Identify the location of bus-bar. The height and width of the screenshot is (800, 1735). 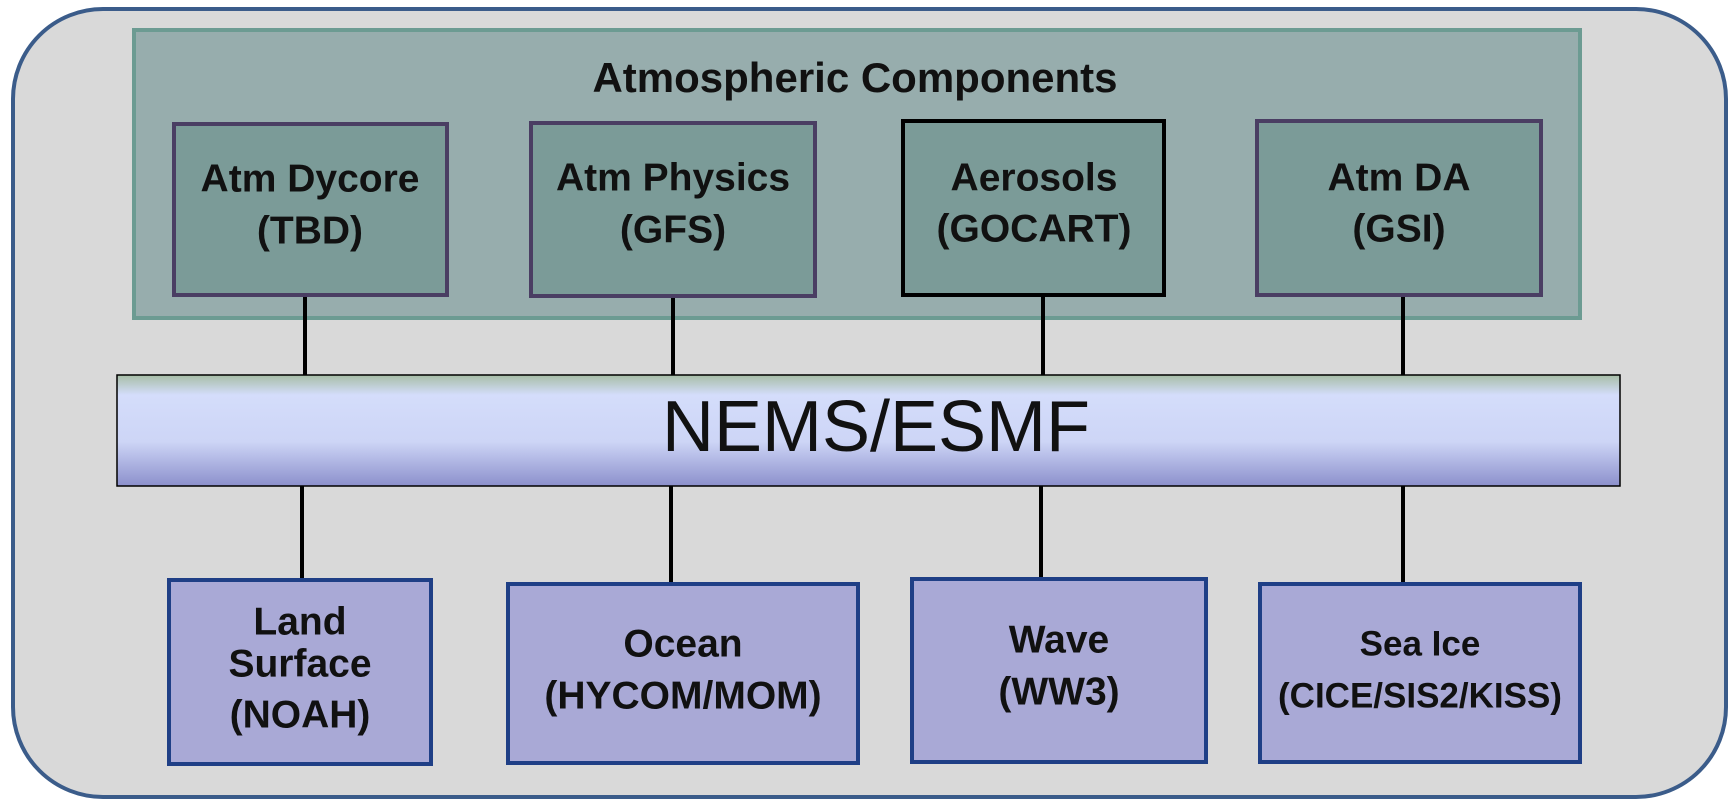
(868, 430).